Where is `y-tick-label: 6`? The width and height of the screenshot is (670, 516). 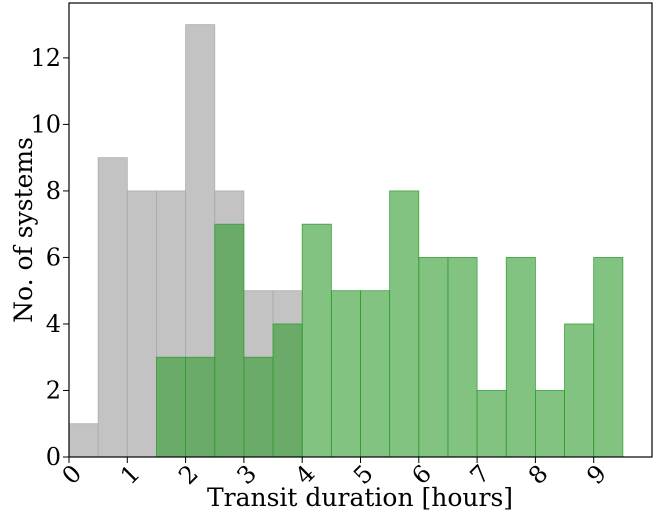 y-tick-label: 6 is located at coordinates (53, 257).